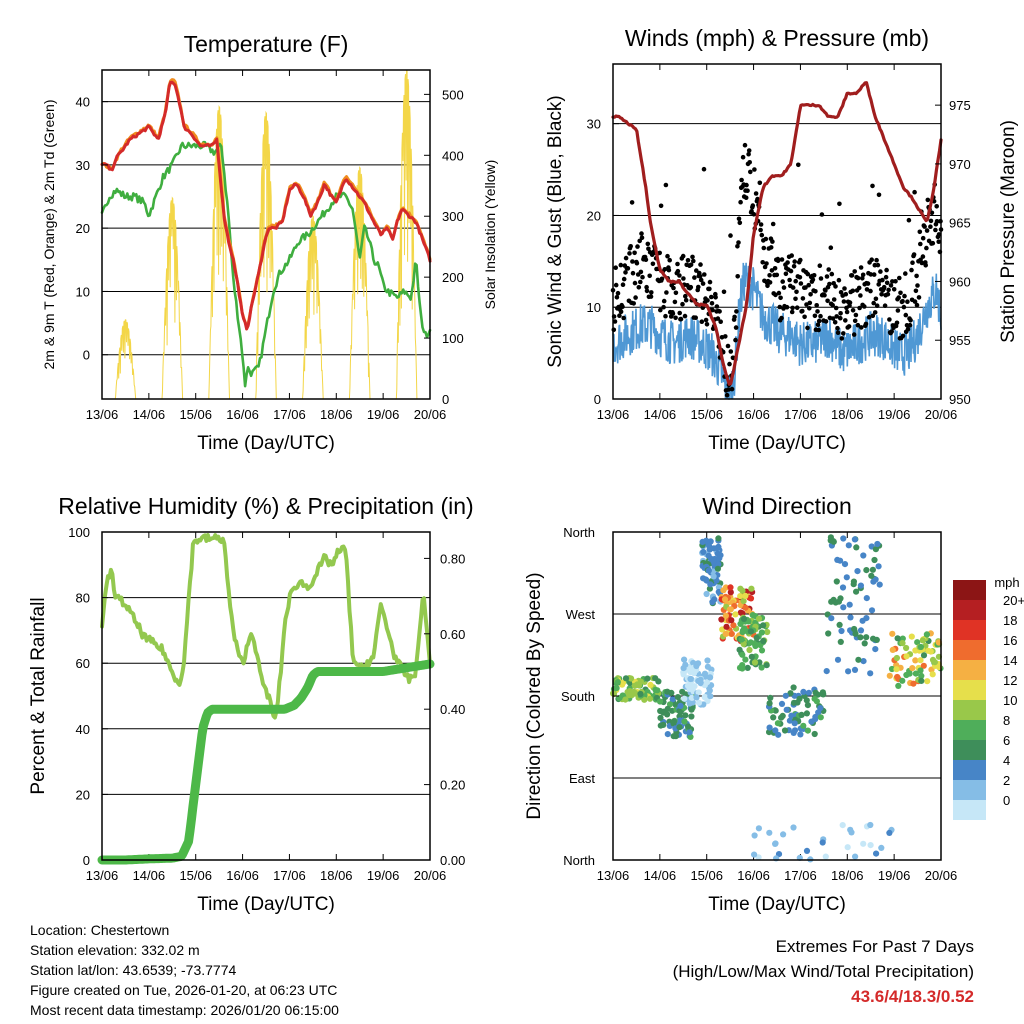 Image resolution: width=1024 pixels, height=1024 pixels. I want to click on direction-title: Wind Direction, so click(777, 506).